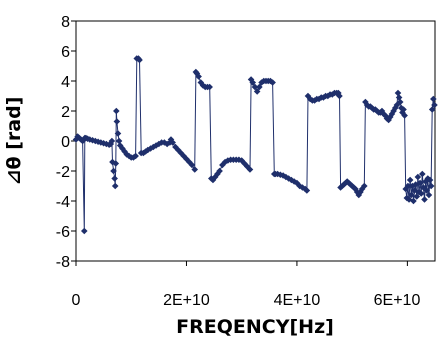 This screenshot has width=438, height=342. What do you see at coordinates (63, 202) in the screenshot?
I see `y-tick-label: -4` at bounding box center [63, 202].